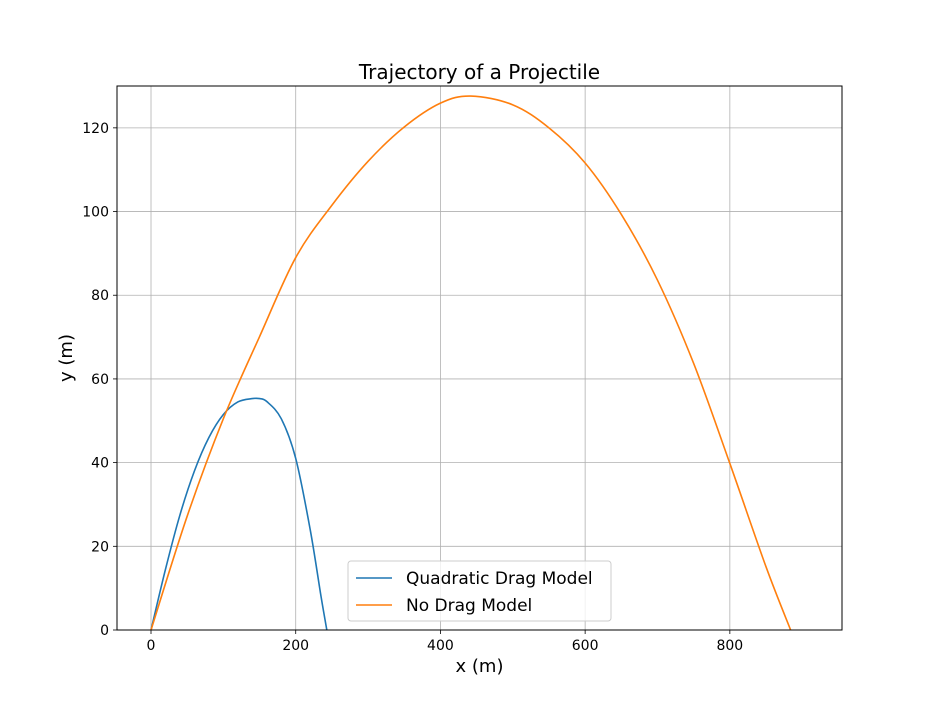  I want to click on chart-title: Trajectory of a Projectile, so click(479, 72).